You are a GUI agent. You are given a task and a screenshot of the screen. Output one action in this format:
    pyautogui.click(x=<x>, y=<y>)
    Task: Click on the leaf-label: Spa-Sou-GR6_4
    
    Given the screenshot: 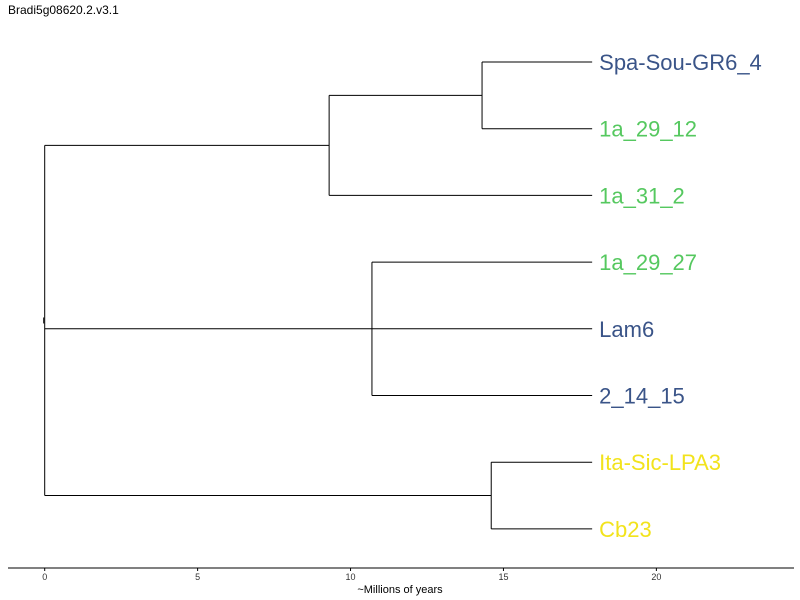 What is the action you would take?
    pyautogui.click(x=680, y=62)
    